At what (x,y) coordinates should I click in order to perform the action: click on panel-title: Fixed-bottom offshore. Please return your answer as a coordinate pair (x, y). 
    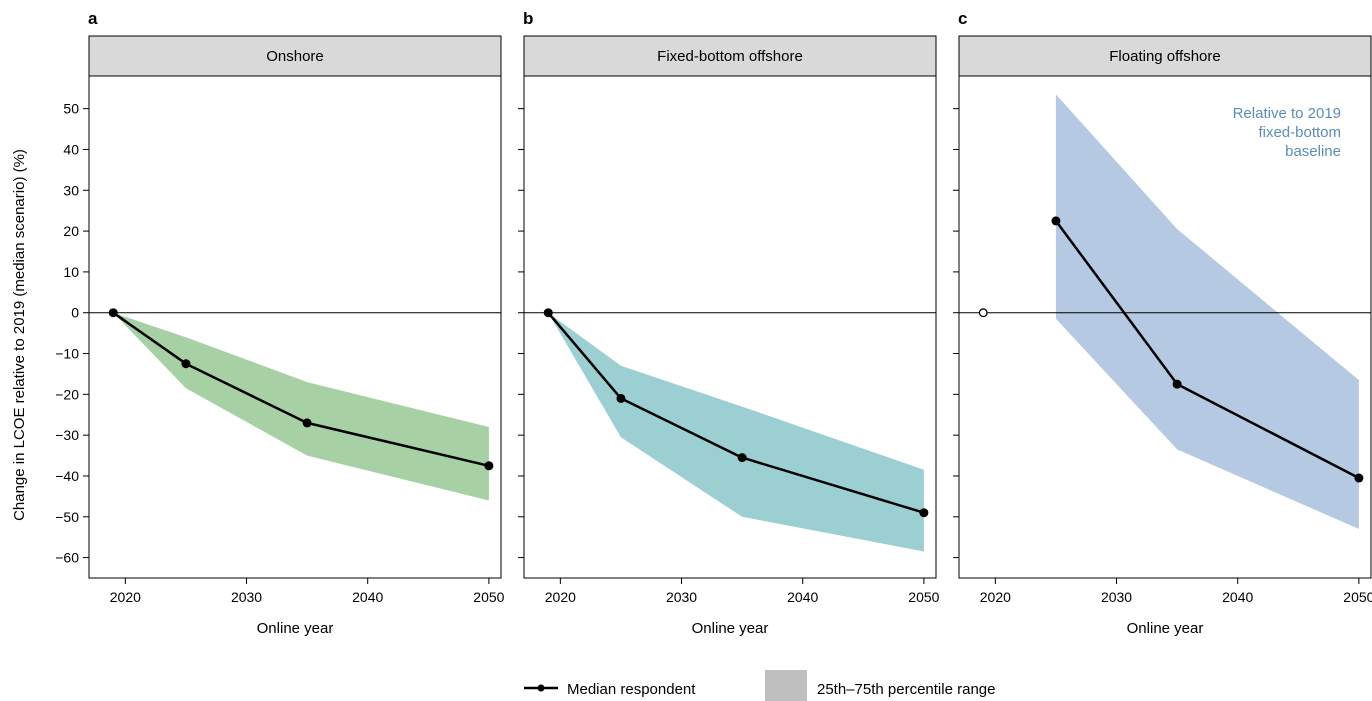
    Looking at the image, I should click on (730, 56).